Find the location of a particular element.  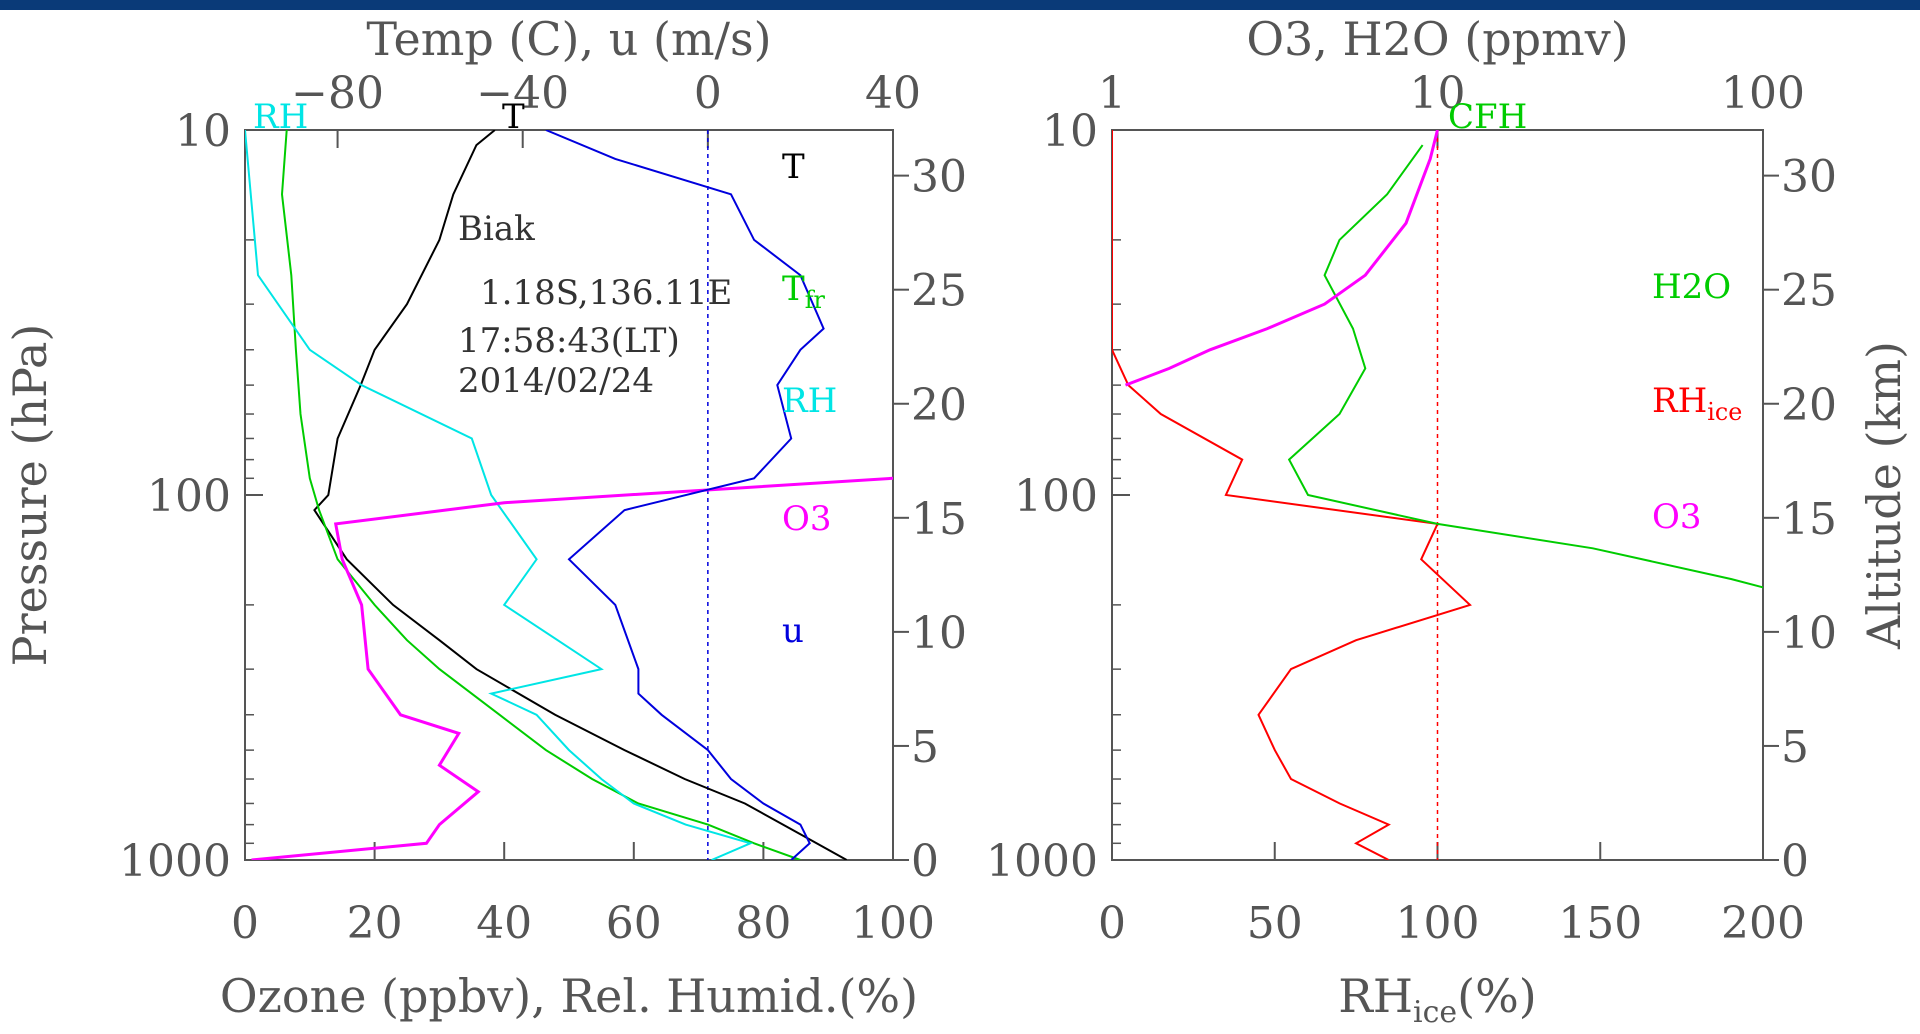

x-bottom-tick-label: 20 is located at coordinates (375, 923).